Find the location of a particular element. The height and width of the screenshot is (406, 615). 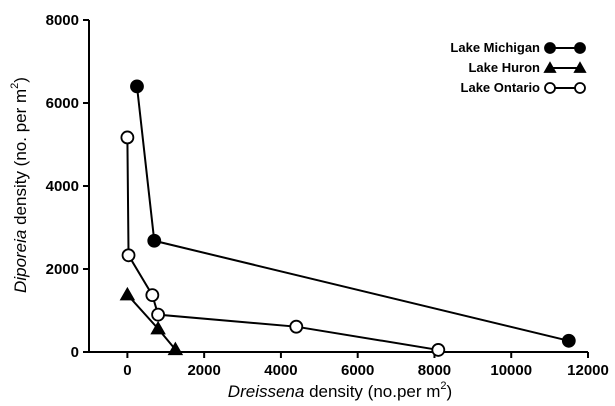

series-line is located at coordinates (151, 322).